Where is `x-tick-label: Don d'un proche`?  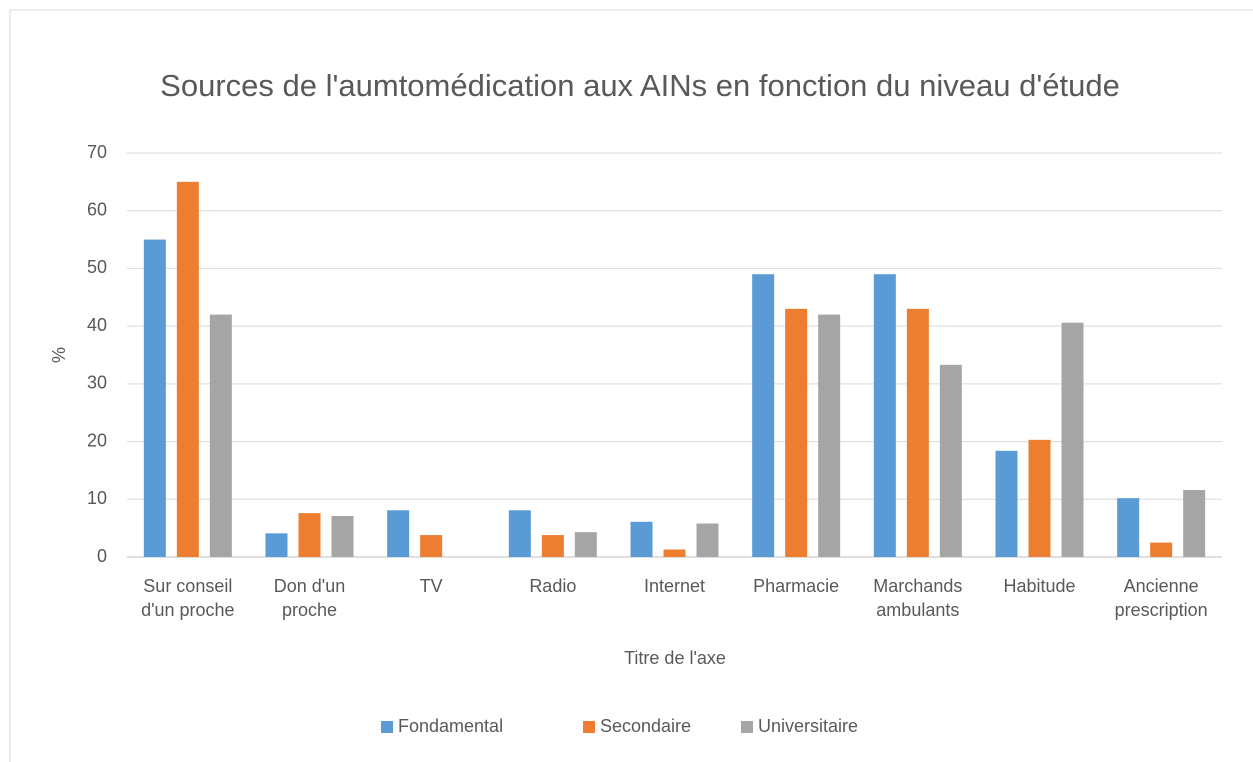
x-tick-label: Don d'un proche is located at coordinates (309, 598).